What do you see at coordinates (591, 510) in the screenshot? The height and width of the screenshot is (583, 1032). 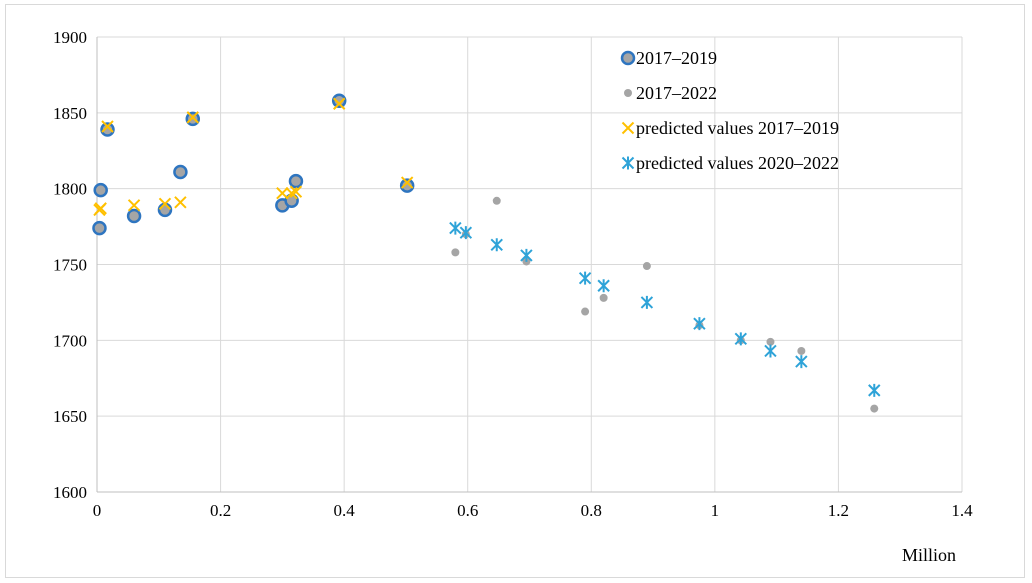 I see `x-tick-label: 0.8` at bounding box center [591, 510].